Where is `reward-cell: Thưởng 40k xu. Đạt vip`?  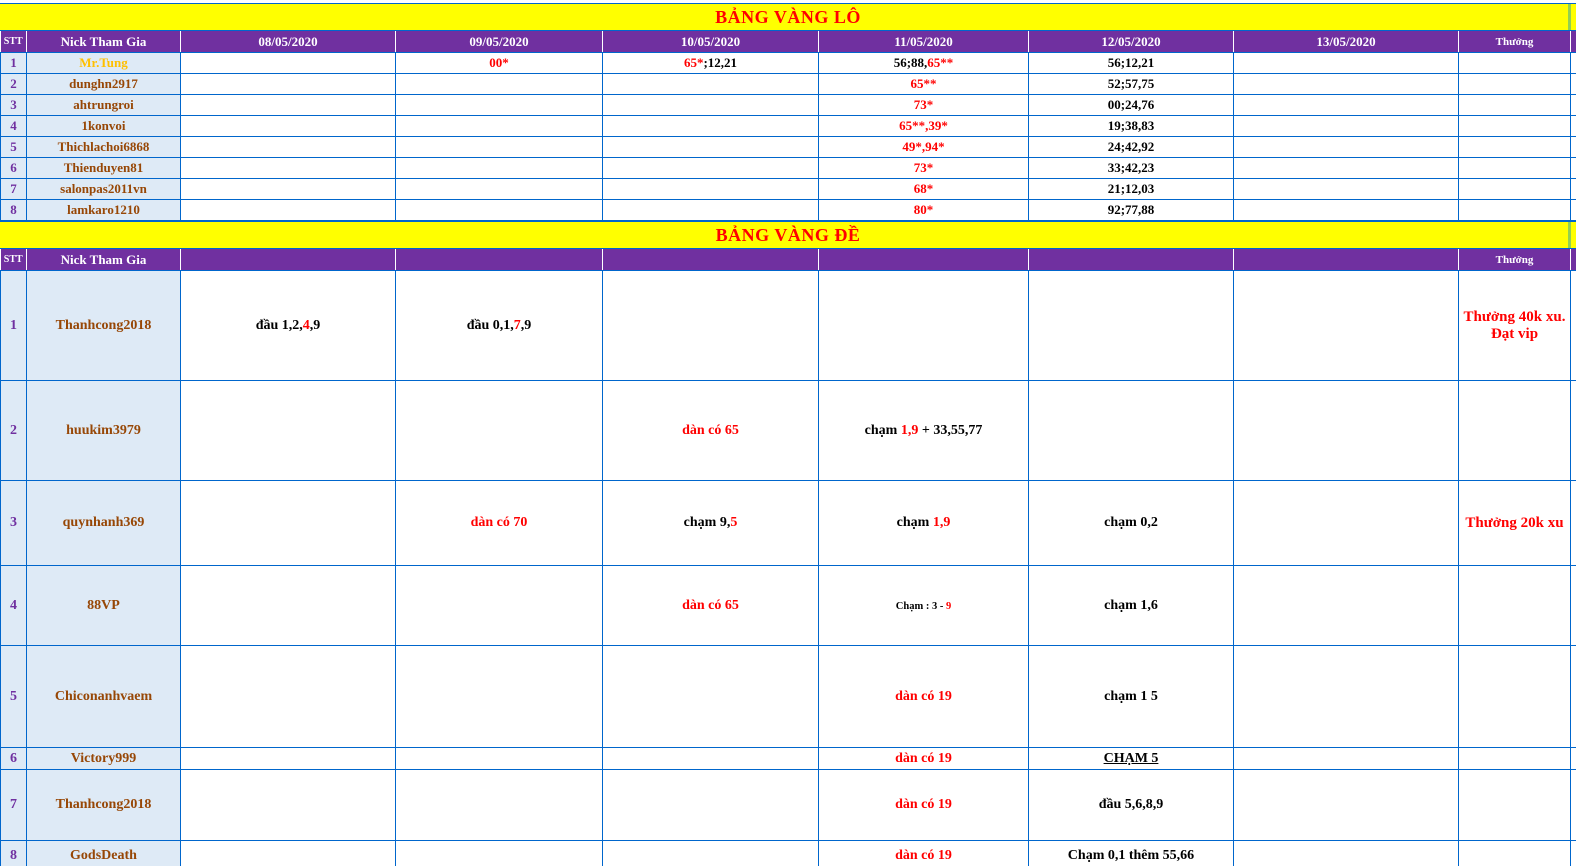
reward-cell: Thưởng 40k xu. Đạt vip is located at coordinates (1514, 325).